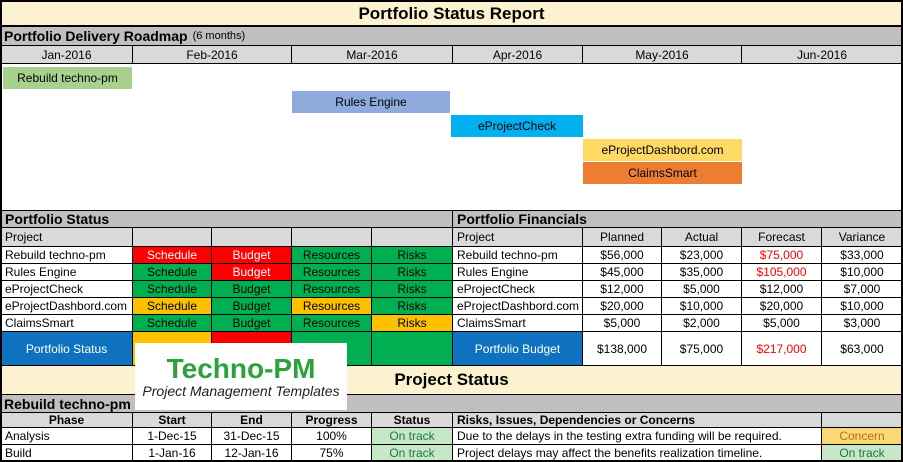 The height and width of the screenshot is (462, 903). Describe the element at coordinates (226, 219) in the screenshot. I see `portfolio-status-title: Portfolio Status` at that location.